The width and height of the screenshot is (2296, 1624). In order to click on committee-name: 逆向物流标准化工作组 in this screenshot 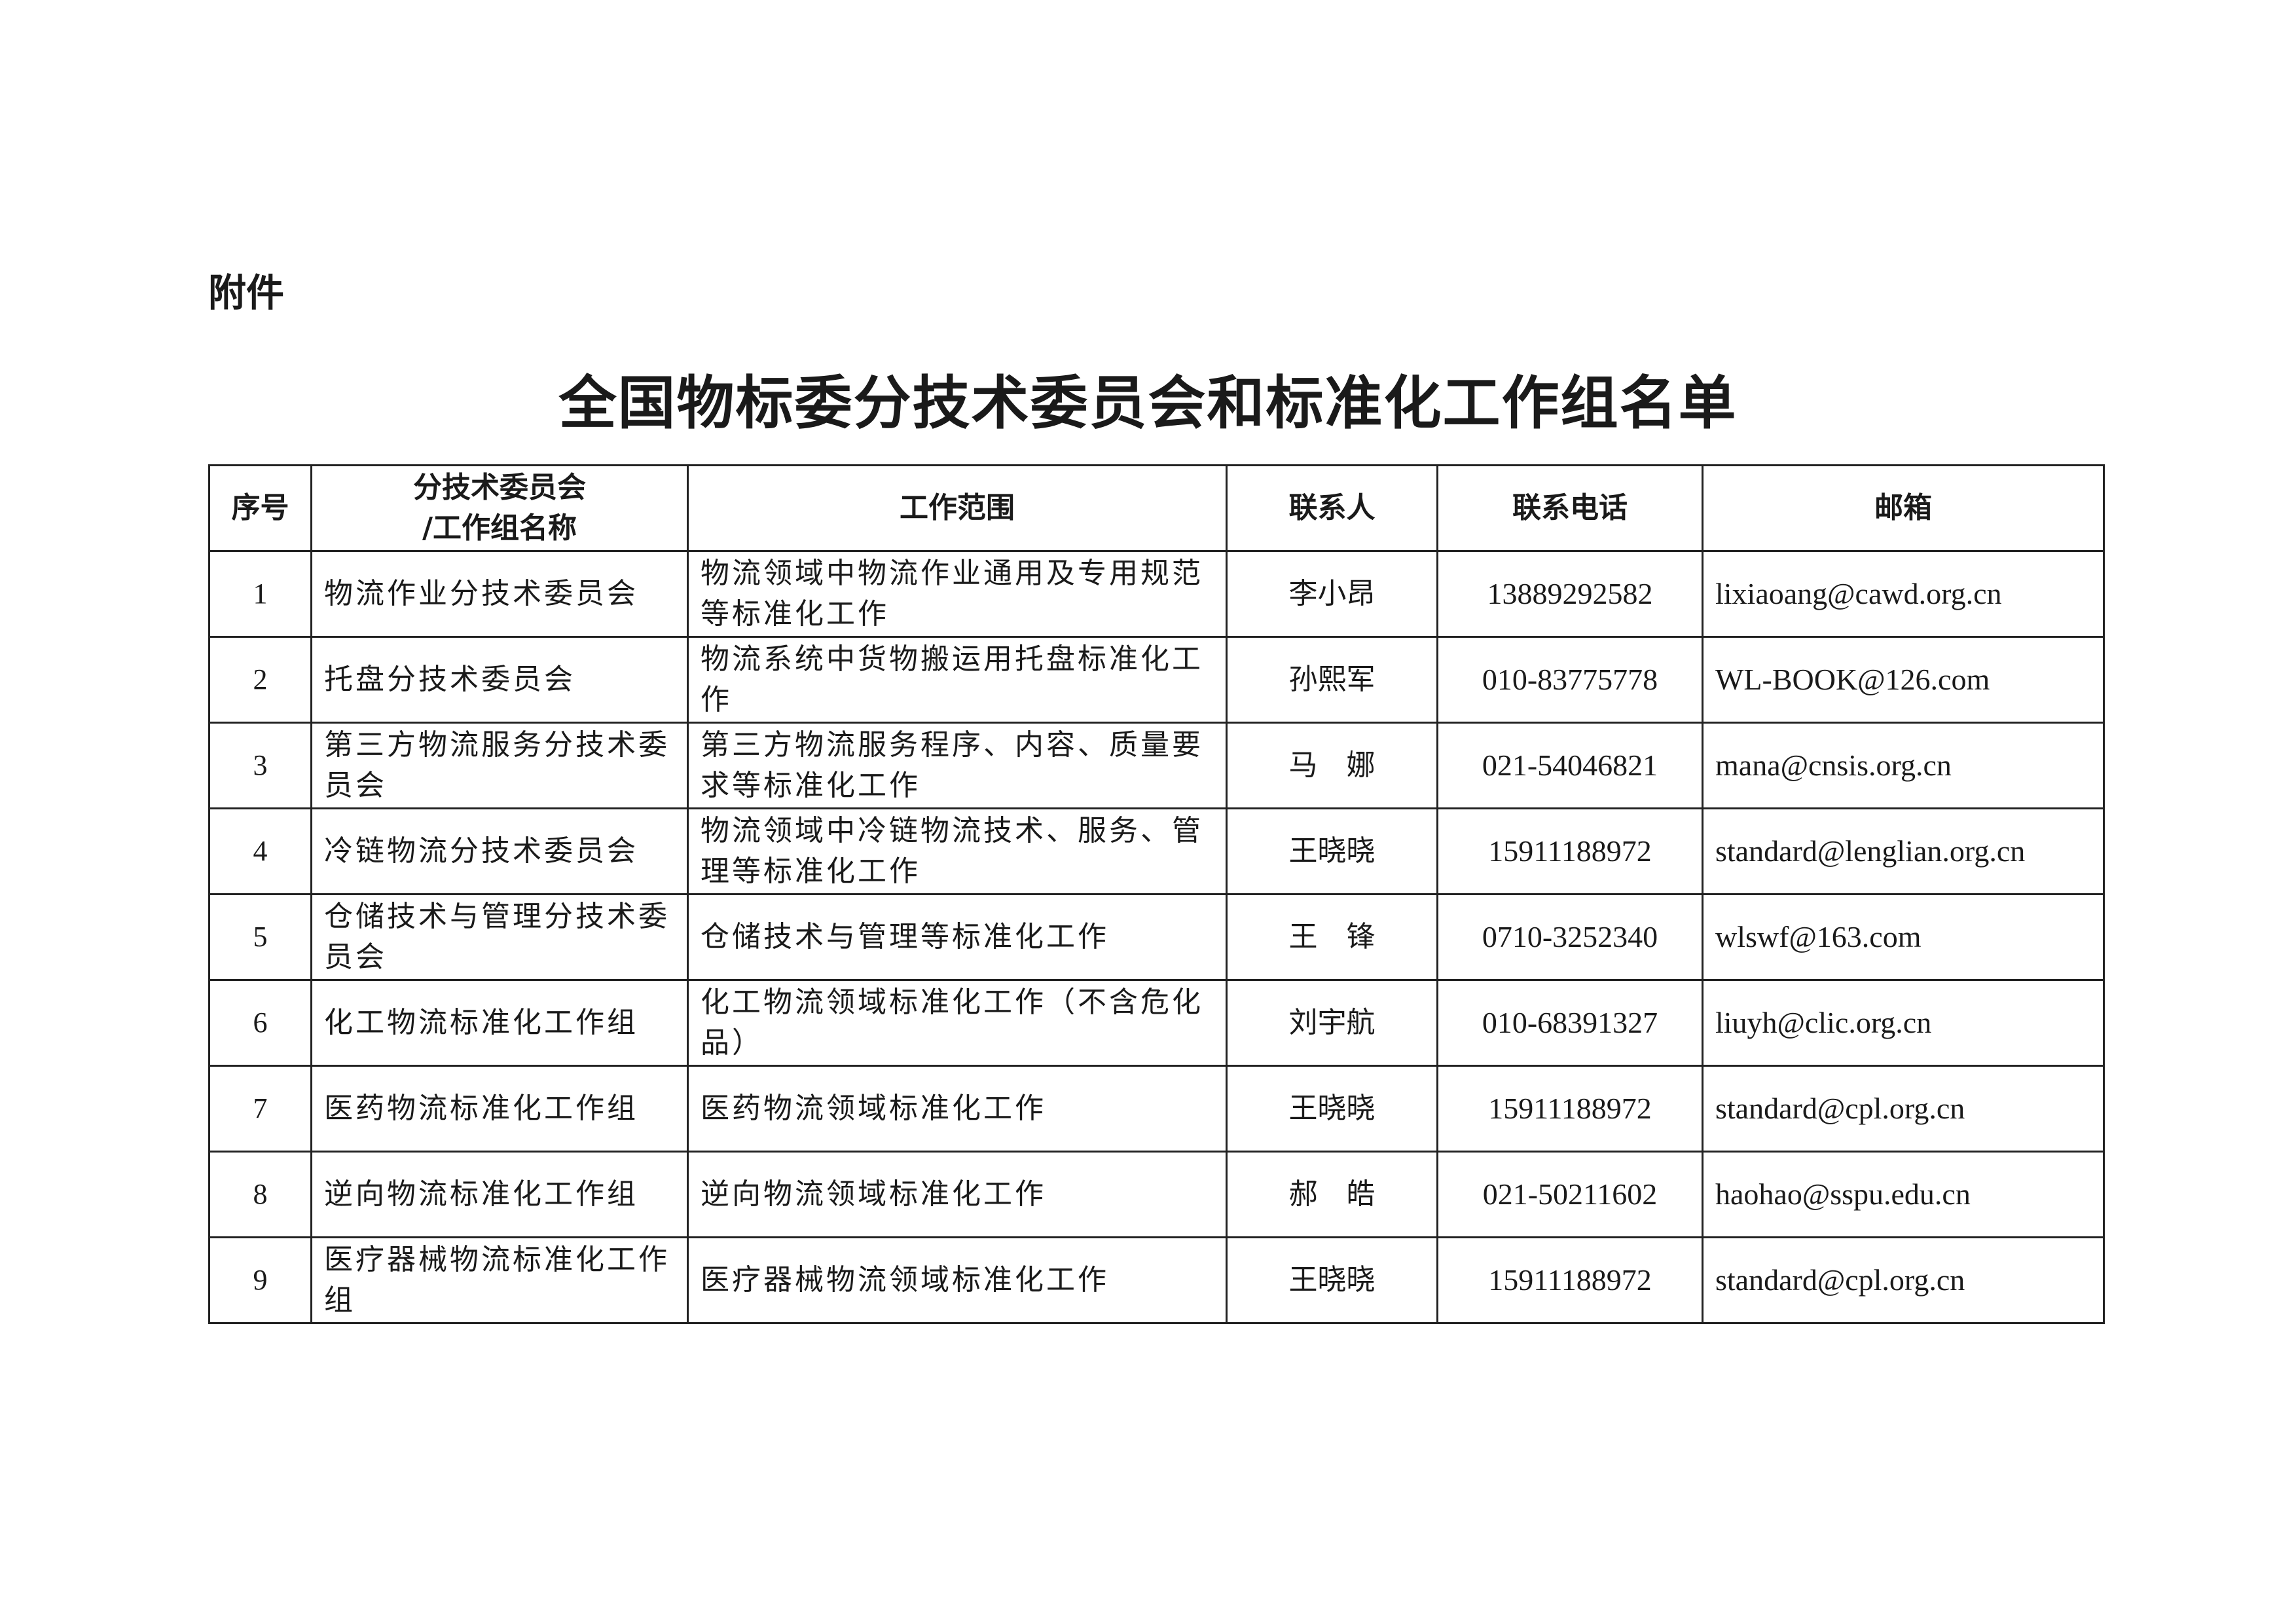, I will do `click(499, 1194)`.